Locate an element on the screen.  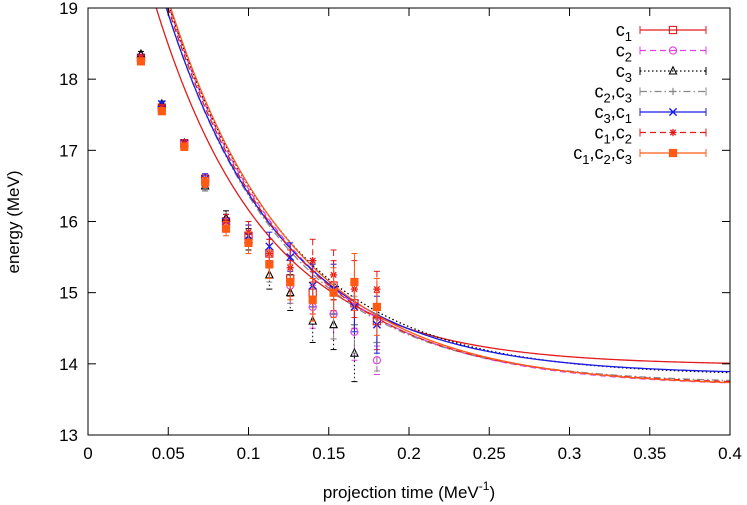
x-tick-label: 0 is located at coordinates (87, 453).